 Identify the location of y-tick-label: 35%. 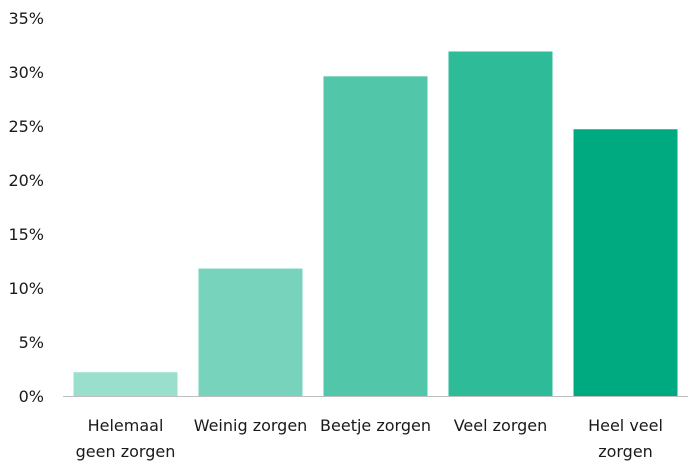
(26, 18).